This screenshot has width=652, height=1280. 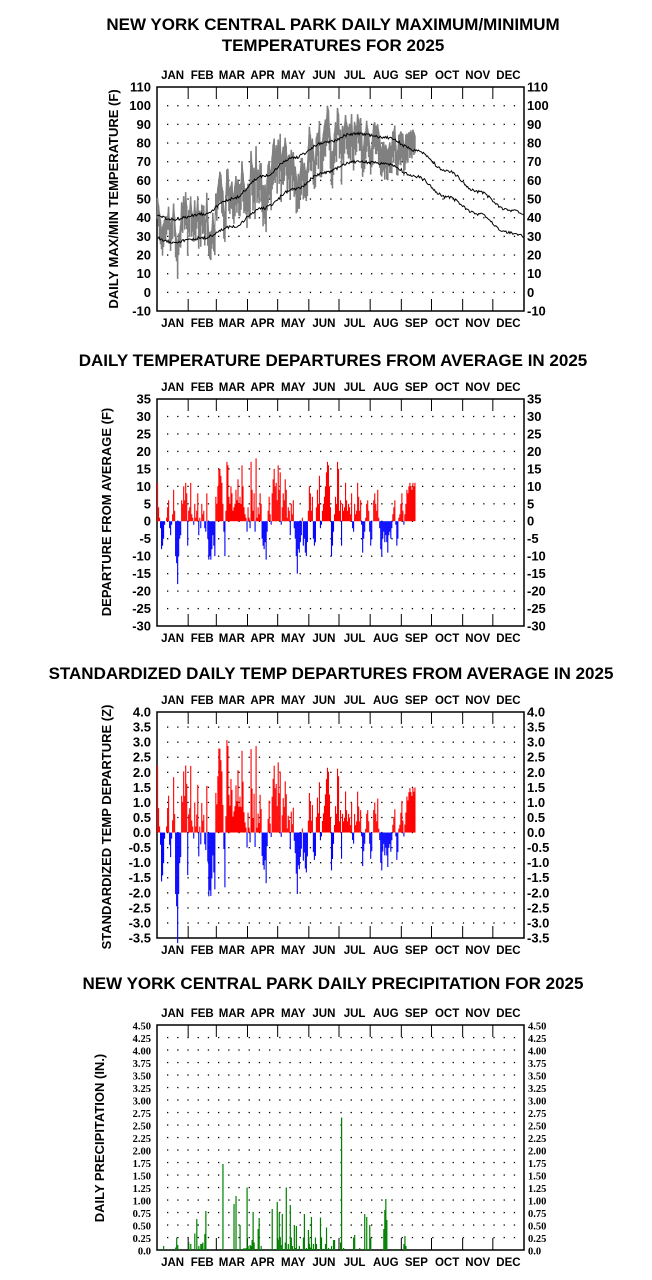 I want to click on month-label-top: APR, so click(x=262, y=1014).